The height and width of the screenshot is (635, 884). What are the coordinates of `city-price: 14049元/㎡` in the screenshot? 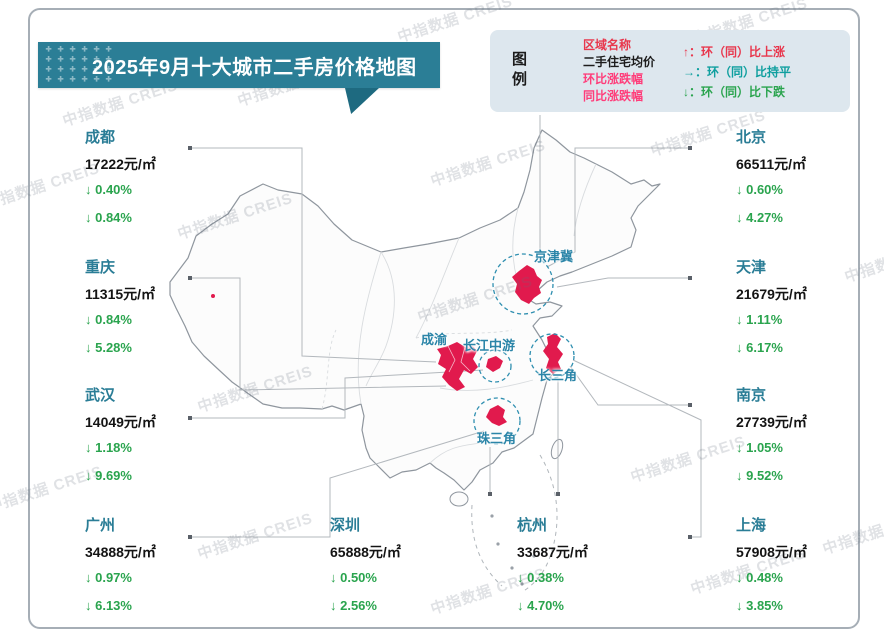 It's located at (120, 422).